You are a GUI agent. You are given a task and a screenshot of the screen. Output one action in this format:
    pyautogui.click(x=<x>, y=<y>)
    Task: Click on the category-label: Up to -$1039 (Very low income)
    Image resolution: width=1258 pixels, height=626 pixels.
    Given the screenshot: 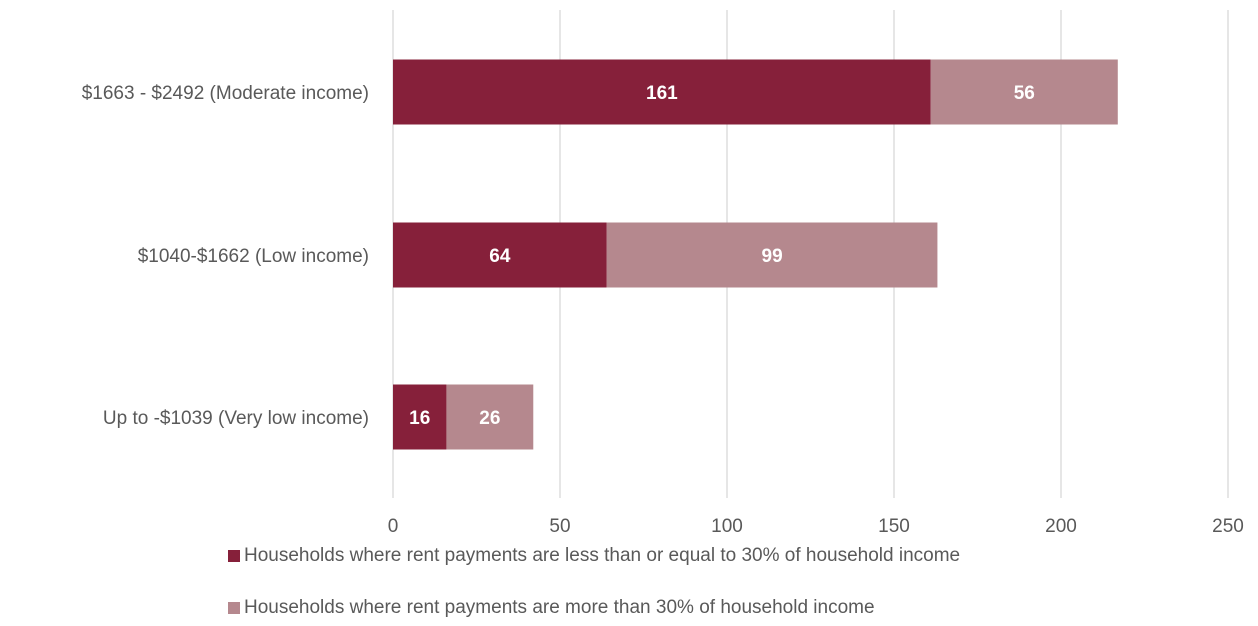 What is the action you would take?
    pyautogui.click(x=236, y=418)
    